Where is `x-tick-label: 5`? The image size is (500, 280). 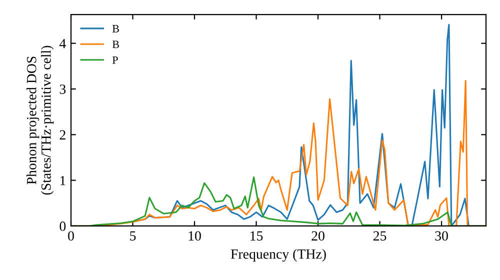 x-tick-label: 5 is located at coordinates (133, 236).